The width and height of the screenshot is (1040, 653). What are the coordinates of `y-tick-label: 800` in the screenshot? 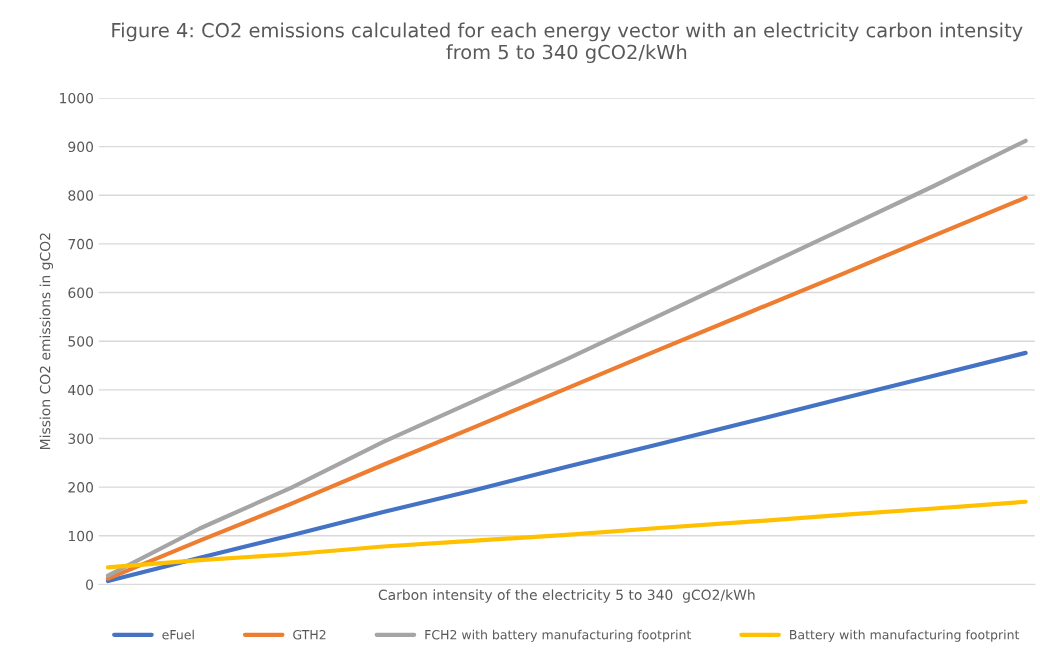 It's located at (81, 195).